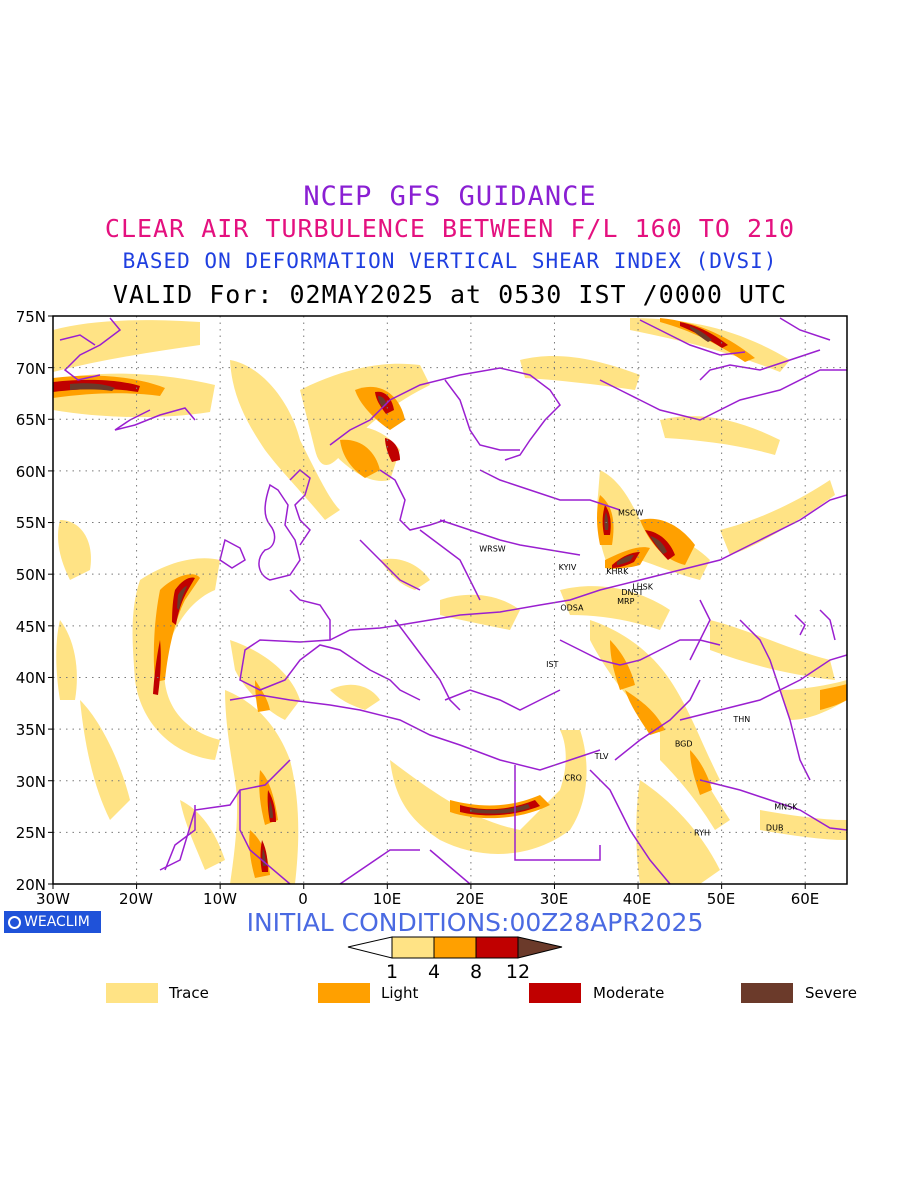 This screenshot has height=1200, width=900. Describe the element at coordinates (632, 592) in the screenshot. I see `city-label-dnst: DNST` at that location.